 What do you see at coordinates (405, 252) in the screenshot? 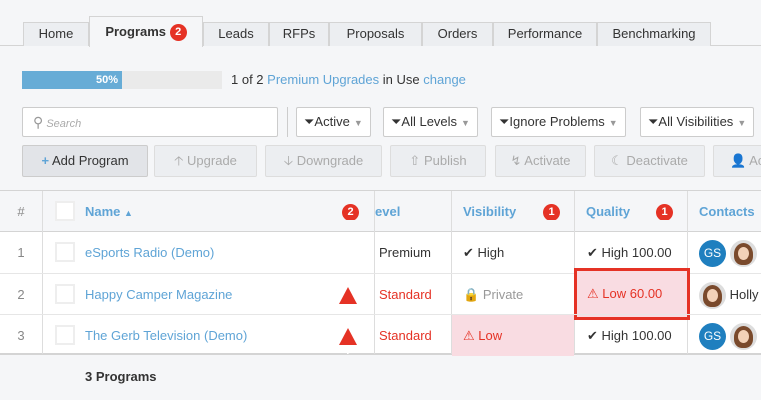
I see `level-value: Premium` at bounding box center [405, 252].